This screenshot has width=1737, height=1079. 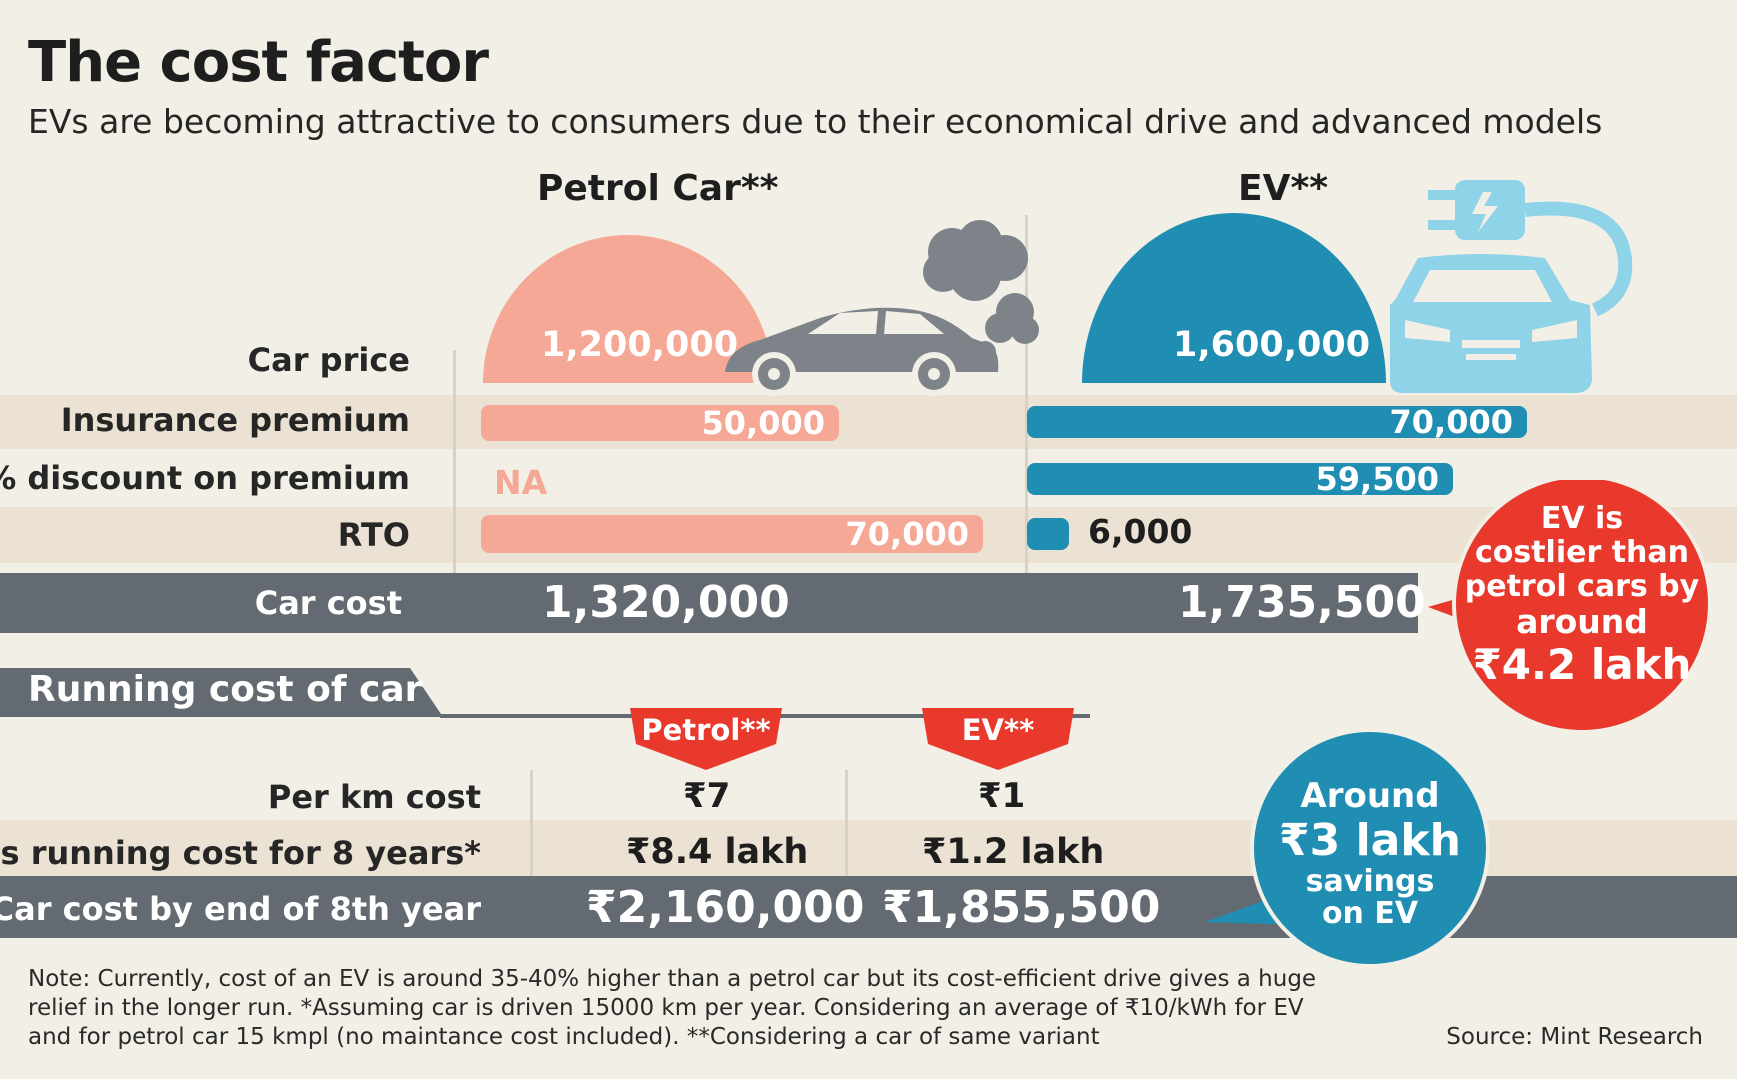 What do you see at coordinates (660, 423) in the screenshot?
I see `petrol-insurance-bar: 50,000` at bounding box center [660, 423].